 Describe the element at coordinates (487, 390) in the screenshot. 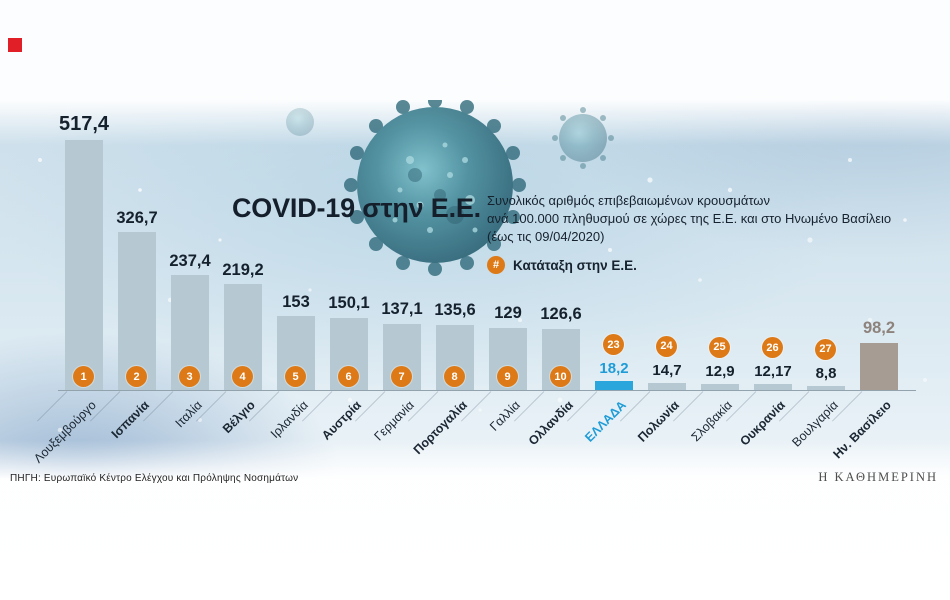

I see `x-axis-baseline` at that location.